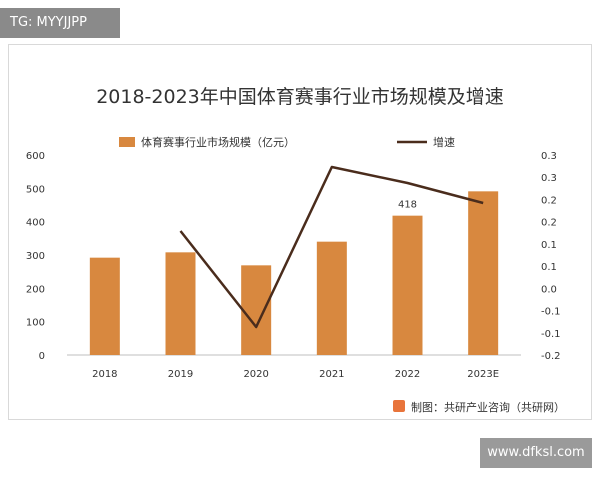  Describe the element at coordinates (399, 406) in the screenshot. I see `logo-icon` at that location.